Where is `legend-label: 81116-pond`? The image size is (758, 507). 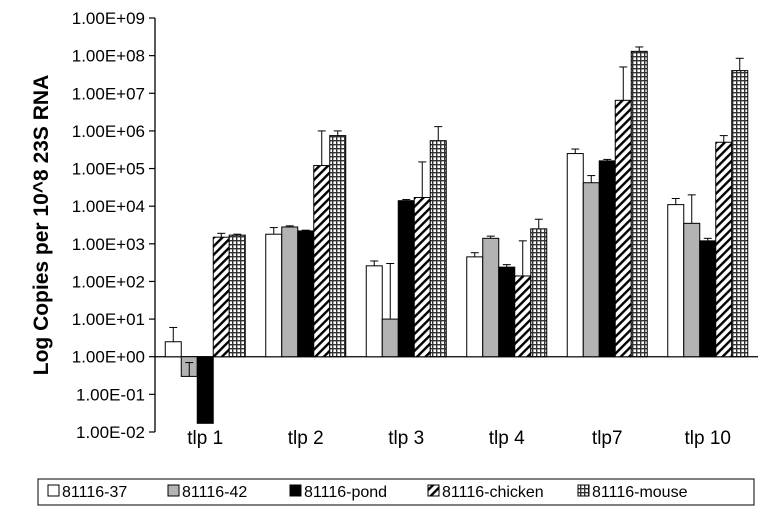 legend-label: 81116-pond is located at coordinates (345, 492).